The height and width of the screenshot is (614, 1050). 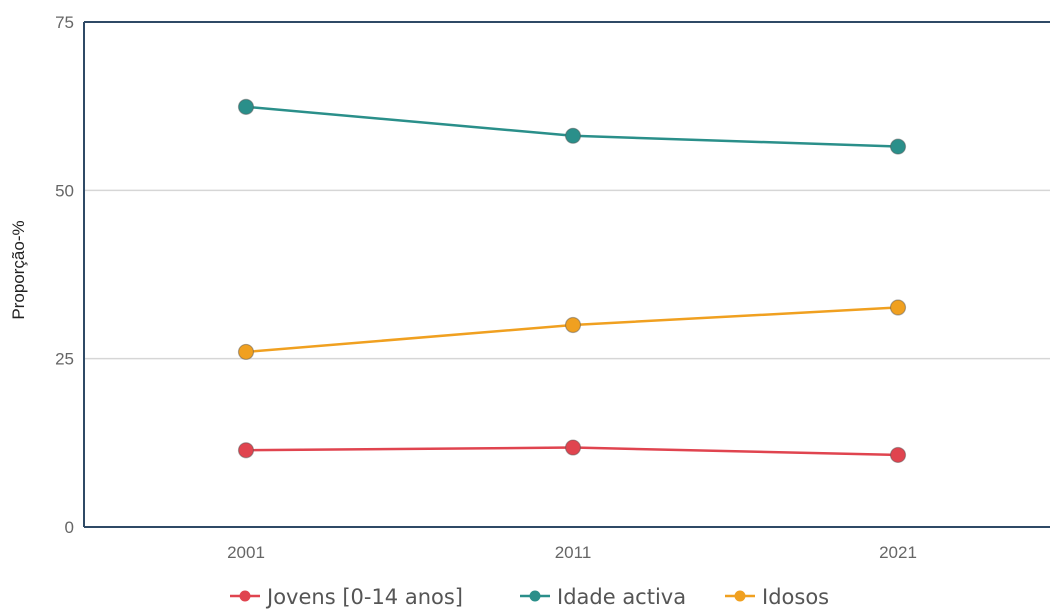 What do you see at coordinates (246, 552) in the screenshot?
I see `x-tick-label: 2001` at bounding box center [246, 552].